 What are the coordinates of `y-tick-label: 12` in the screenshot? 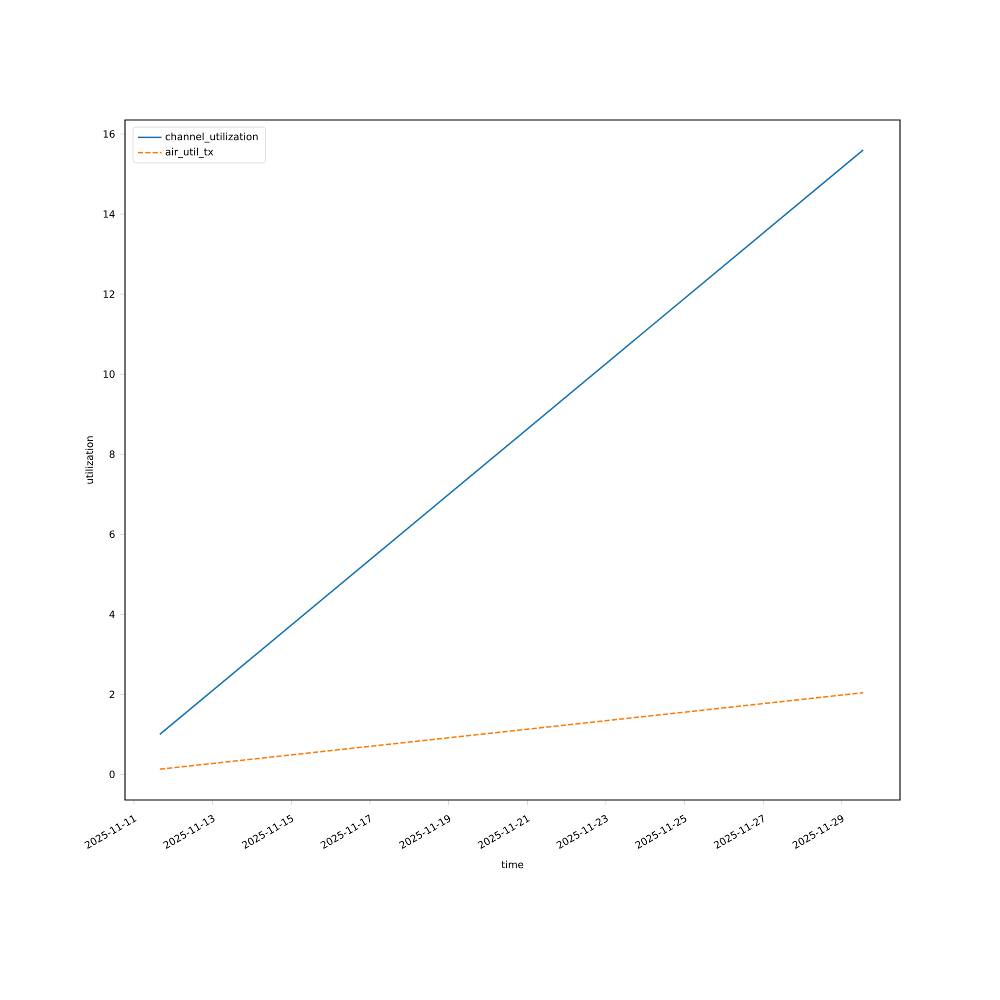 It's located at (109, 294).